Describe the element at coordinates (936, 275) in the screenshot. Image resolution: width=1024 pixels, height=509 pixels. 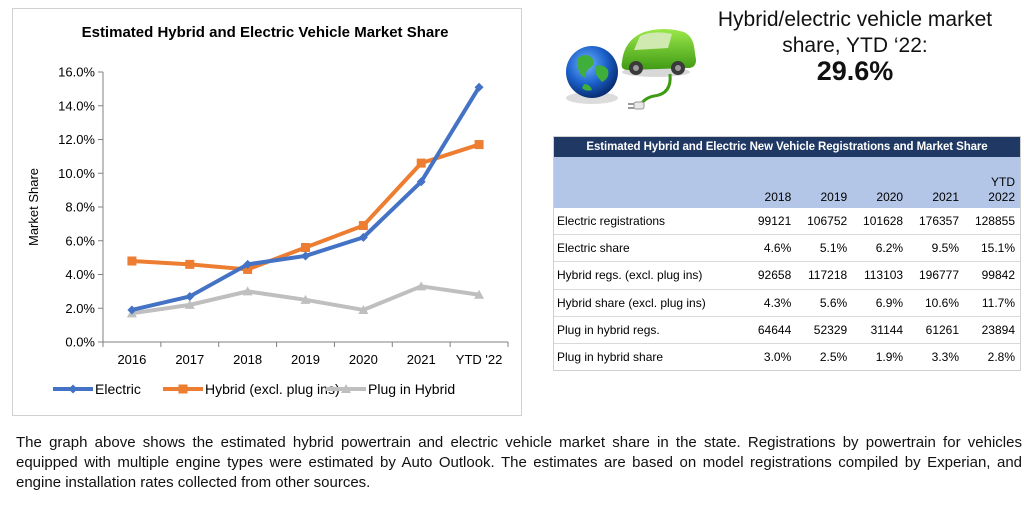
I see `table-cell: 196777` at that location.